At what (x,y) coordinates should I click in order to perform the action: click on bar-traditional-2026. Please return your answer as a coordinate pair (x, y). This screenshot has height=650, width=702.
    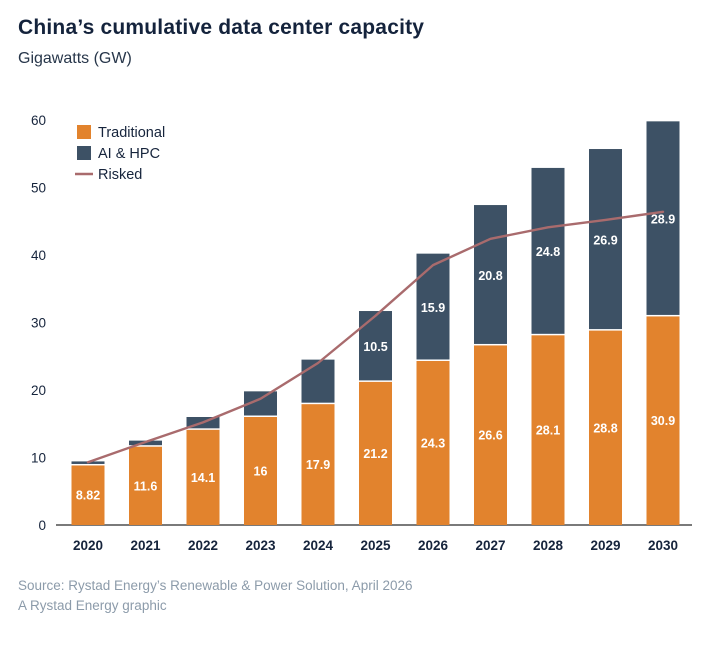
    Looking at the image, I should click on (433, 442).